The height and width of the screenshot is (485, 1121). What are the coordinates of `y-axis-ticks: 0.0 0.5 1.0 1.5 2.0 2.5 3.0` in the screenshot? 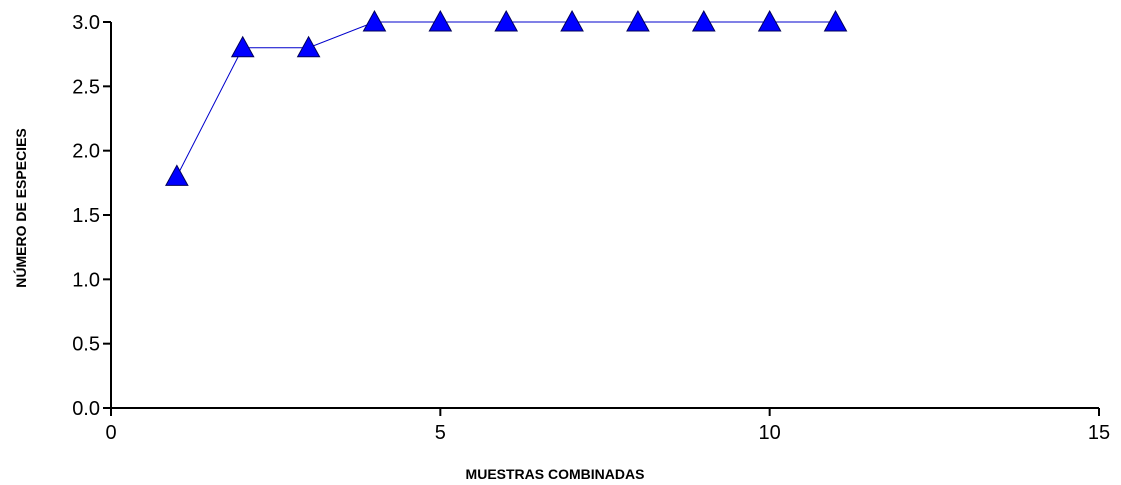 It's located at (91, 216).